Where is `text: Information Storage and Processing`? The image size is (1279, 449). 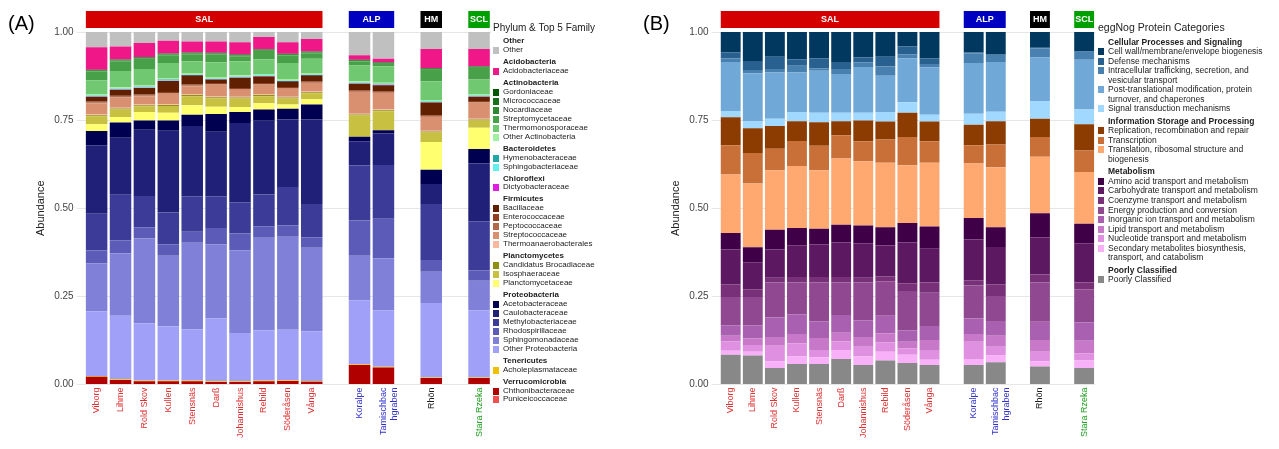
text: Information Storage and Processing is located at coordinates (1181, 121).